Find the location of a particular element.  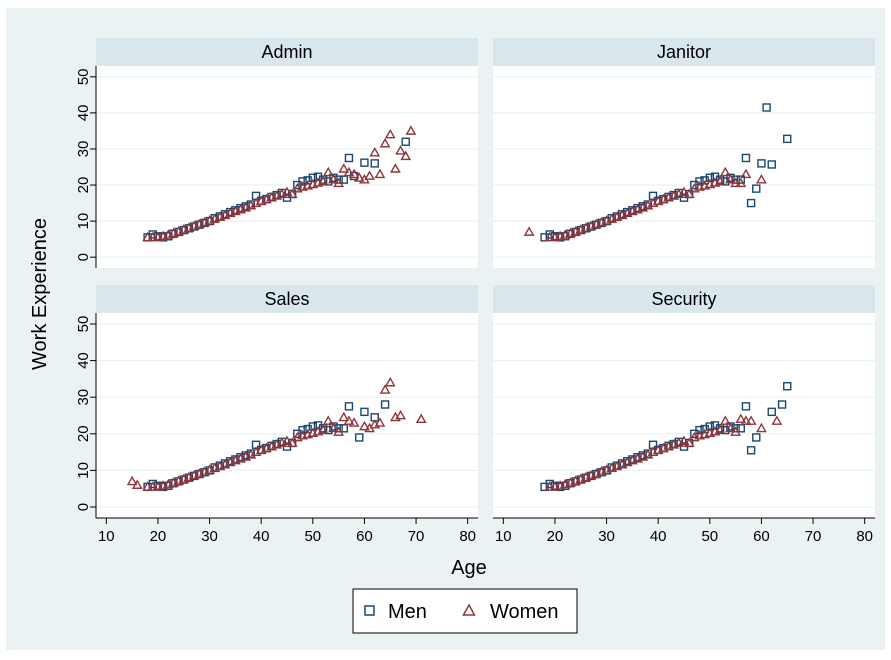

y-tick-label: 0 is located at coordinates (83, 507).